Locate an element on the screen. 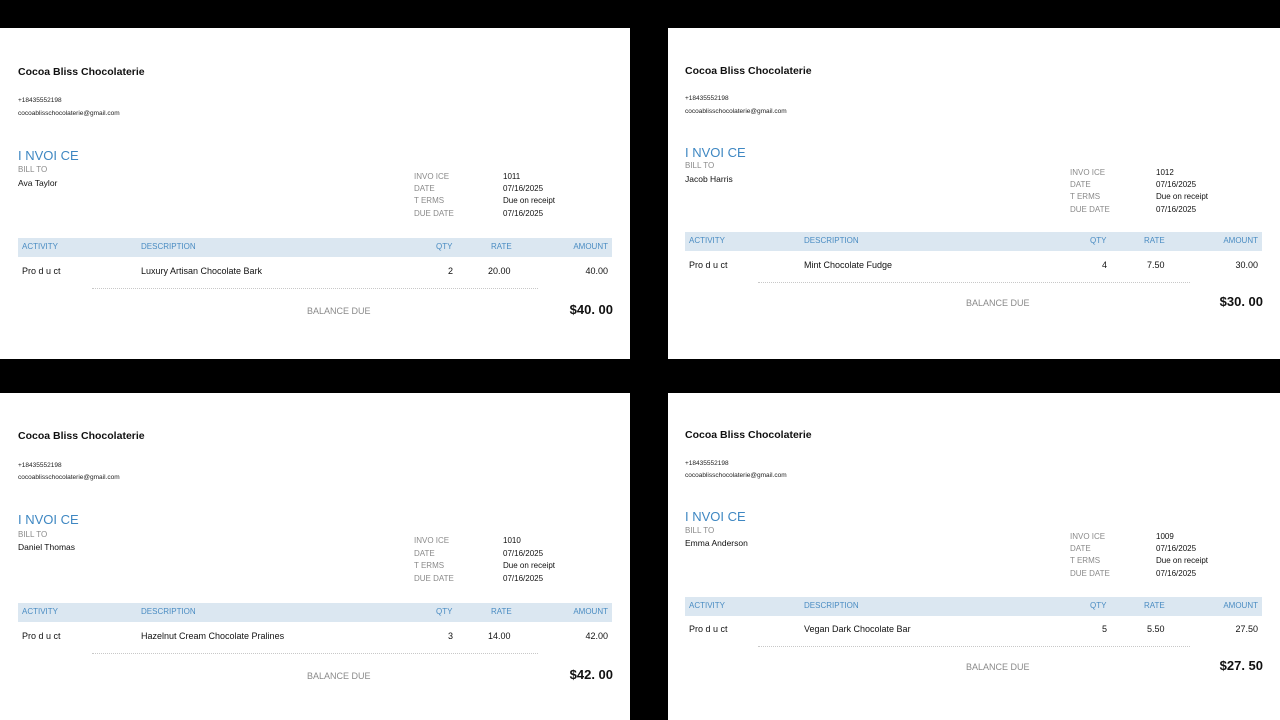 This screenshot has width=1280, height=720. row-amount: 42.00 is located at coordinates (596, 636).